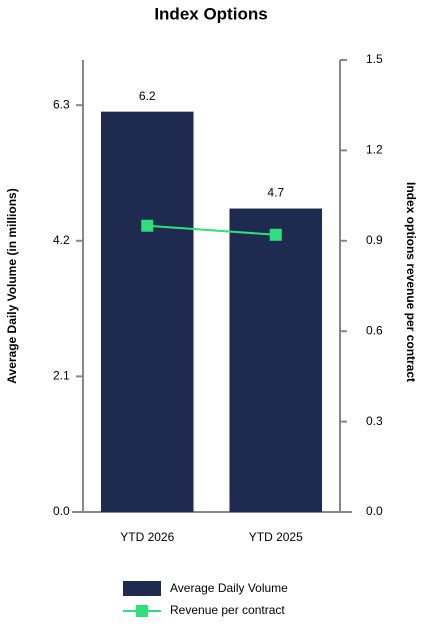  I want to click on x-tick-label: YTD 2025, so click(276, 537).